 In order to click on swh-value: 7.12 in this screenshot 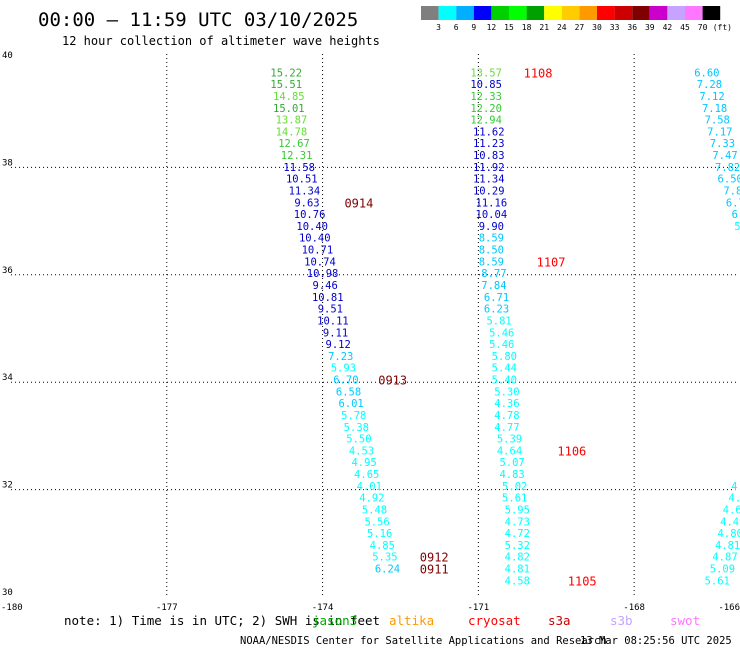, I will do `click(711, 97)`.